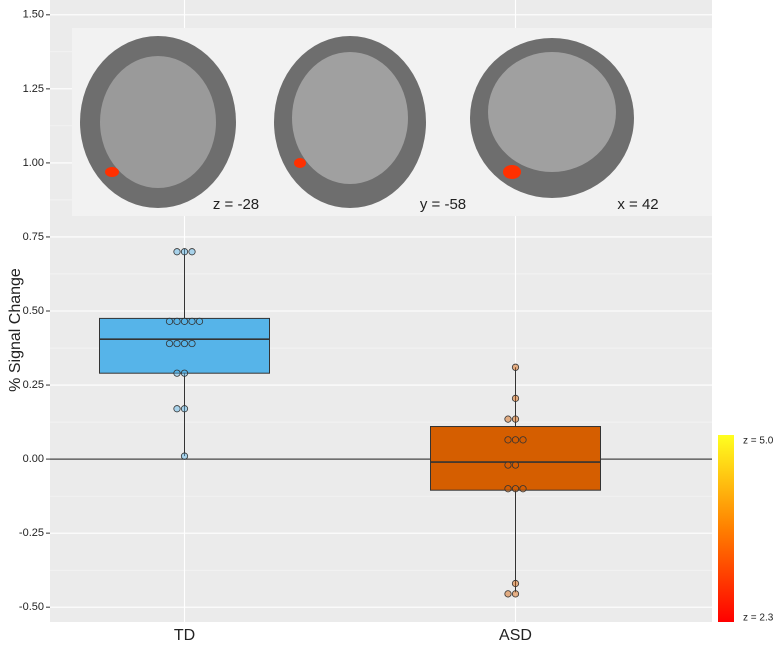  I want to click on y-axis-label: % Signal Change, so click(15, 330).